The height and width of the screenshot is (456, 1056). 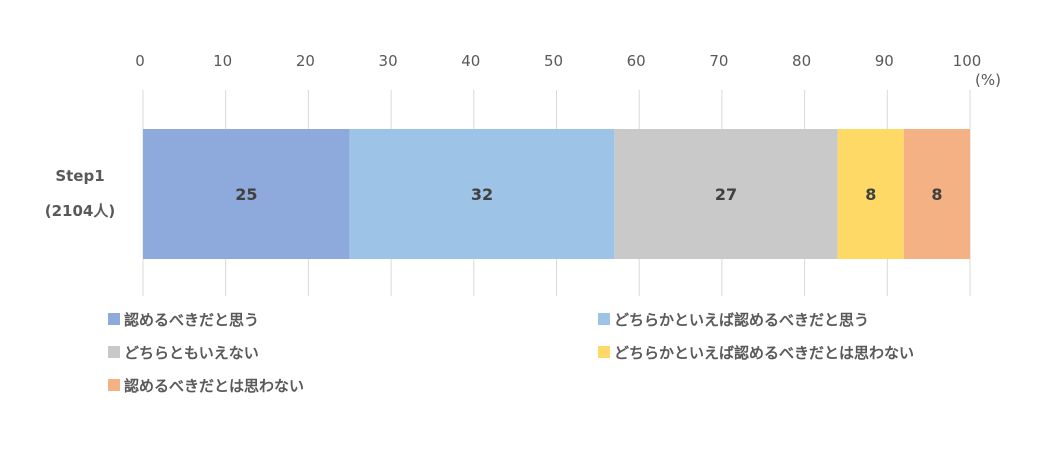 I want to click on x-tick-label: 10, so click(x=222, y=61).